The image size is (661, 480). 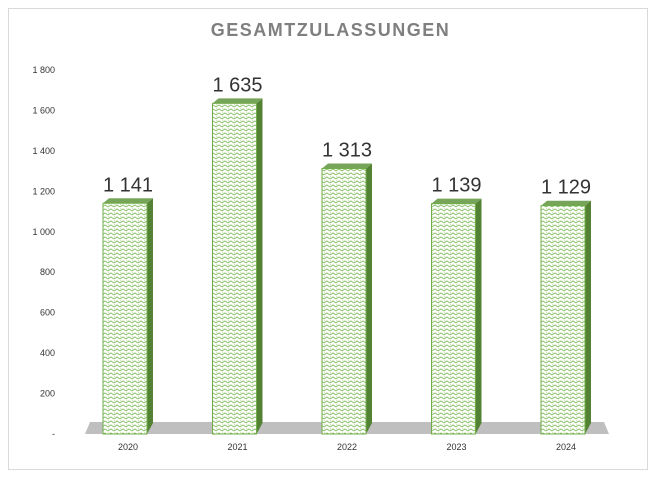 I want to click on y-tick-label: 800, so click(x=47, y=272).